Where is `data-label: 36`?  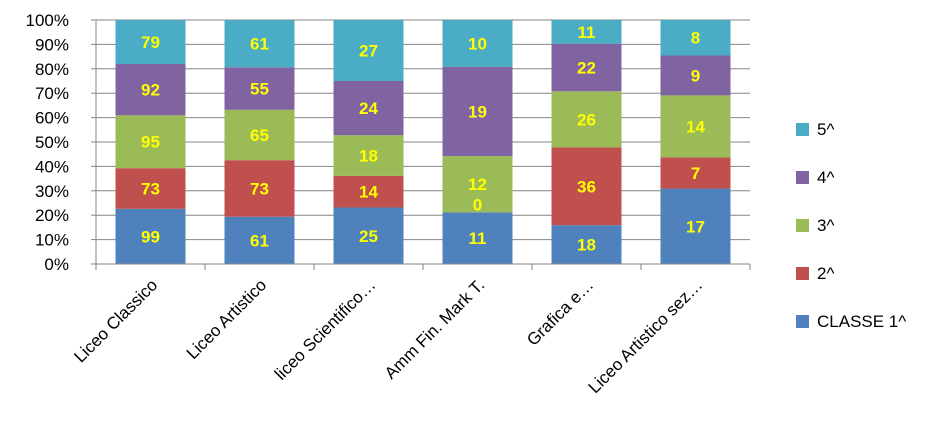
data-label: 36 is located at coordinates (586, 186).